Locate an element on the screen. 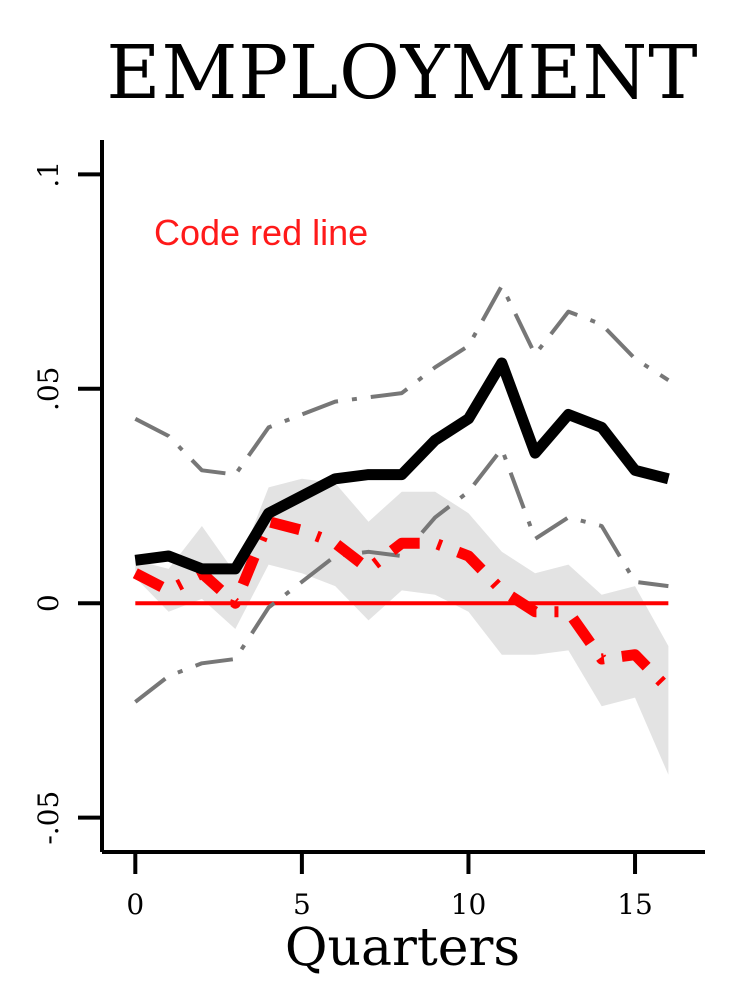  chart-title: EMPLOYMENT is located at coordinates (402, 73).